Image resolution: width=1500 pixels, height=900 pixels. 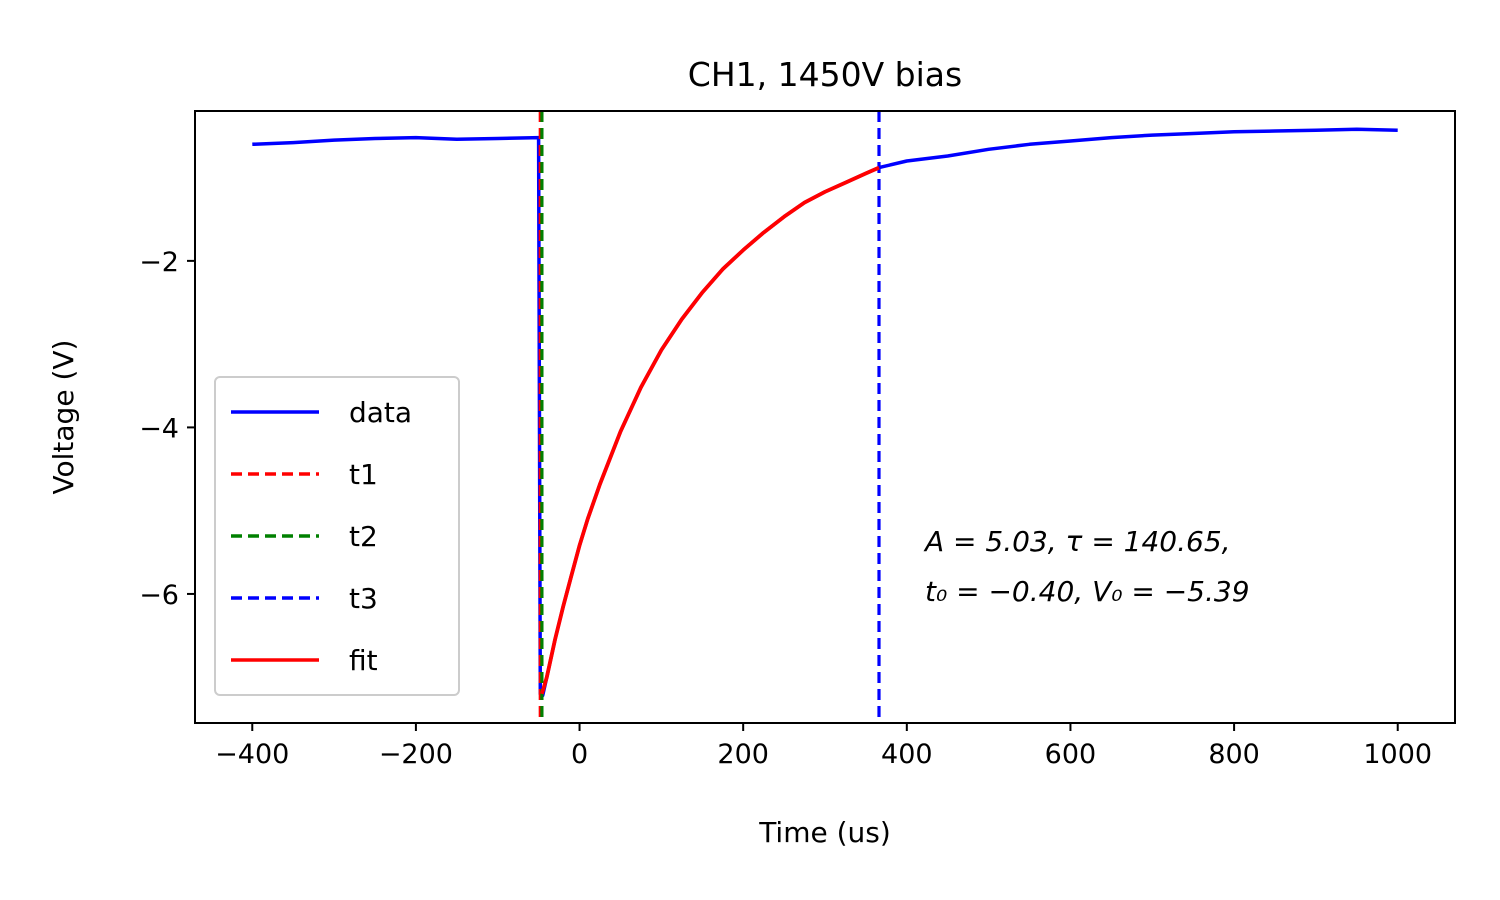 I want to click on legend-label-t1: t1, so click(x=363, y=474).